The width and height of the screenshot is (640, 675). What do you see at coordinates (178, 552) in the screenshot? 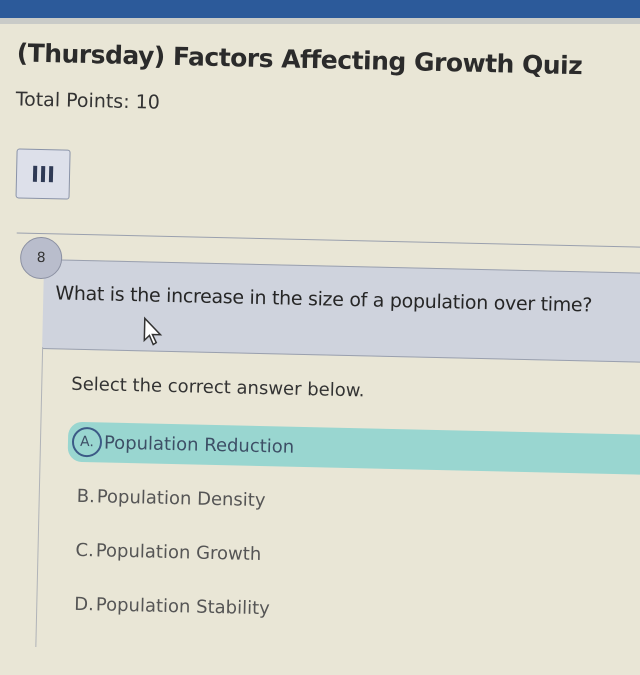
I see `option-label: Population Growth` at bounding box center [178, 552].